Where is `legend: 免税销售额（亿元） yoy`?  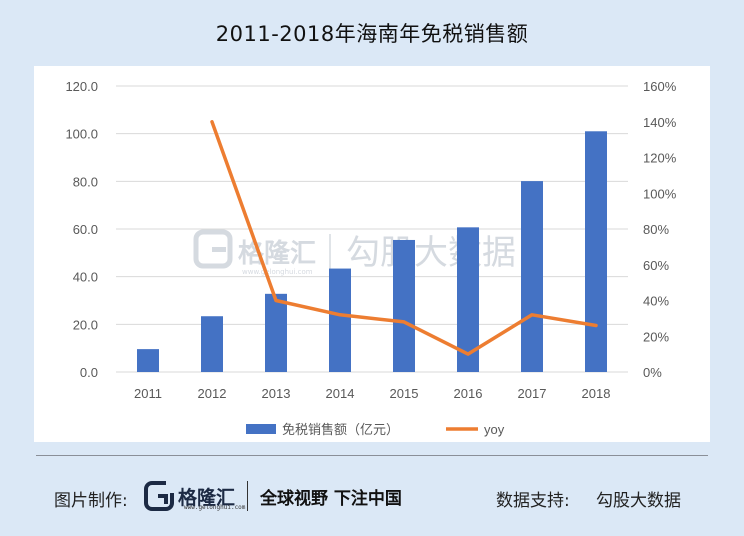 legend: 免税销售额（亿元） yoy is located at coordinates (375, 430).